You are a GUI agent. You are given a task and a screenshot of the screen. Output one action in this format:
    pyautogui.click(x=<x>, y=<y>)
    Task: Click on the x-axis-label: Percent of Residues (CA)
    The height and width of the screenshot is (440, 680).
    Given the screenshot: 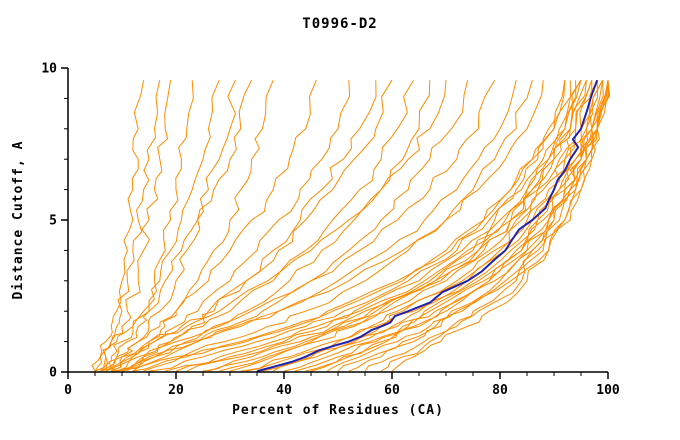 What is the action you would take?
    pyautogui.click(x=338, y=410)
    